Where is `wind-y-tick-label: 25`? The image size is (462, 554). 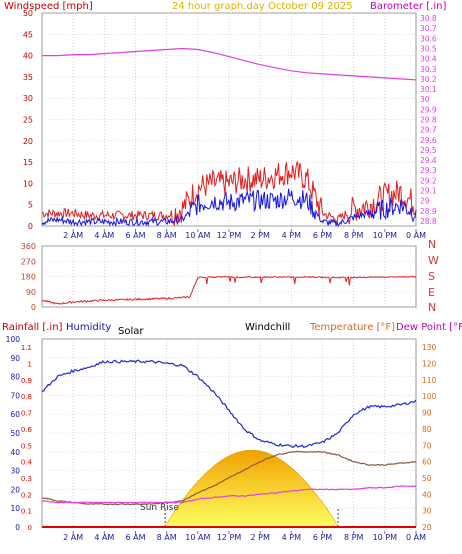 wind-y-tick-label: 25 is located at coordinates (28, 120).